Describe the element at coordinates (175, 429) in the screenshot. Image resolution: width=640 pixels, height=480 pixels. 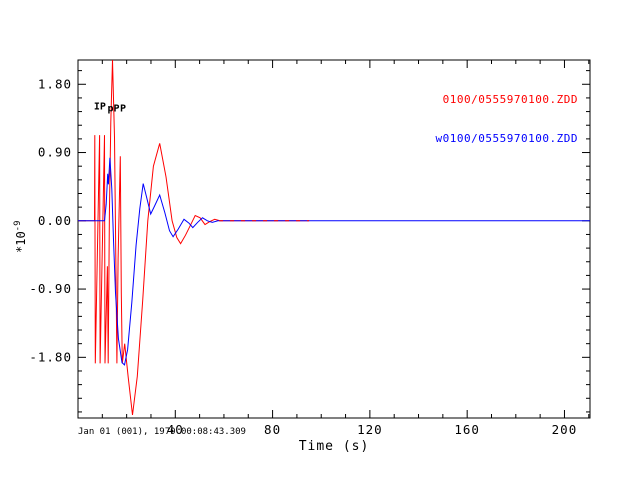
I see `x-tick-label: 40` at that location.